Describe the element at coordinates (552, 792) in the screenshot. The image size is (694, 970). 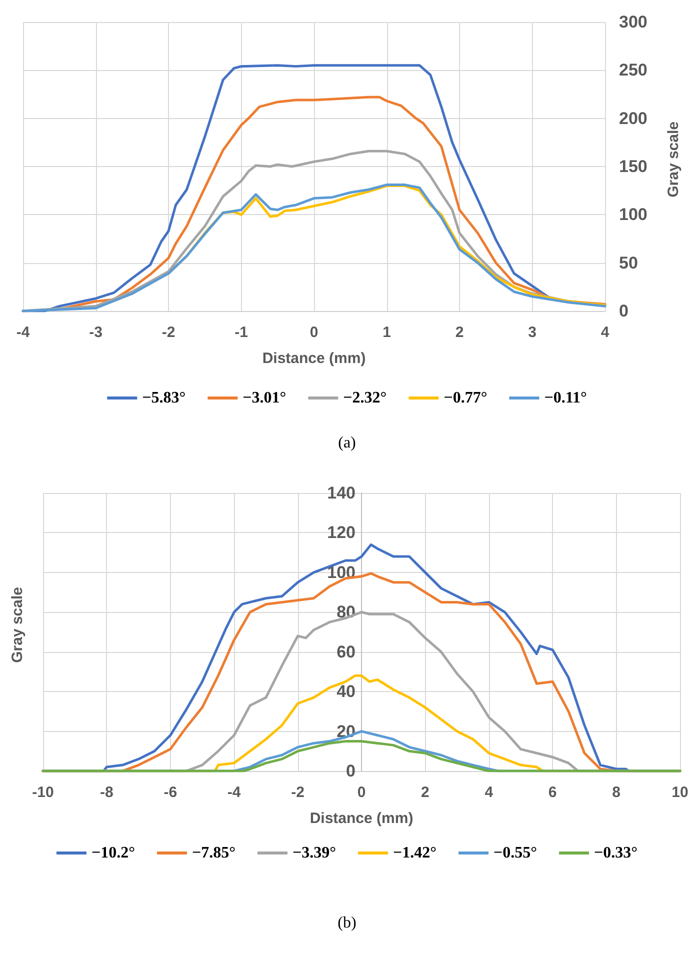
I see `x-tick-label: 6` at that location.